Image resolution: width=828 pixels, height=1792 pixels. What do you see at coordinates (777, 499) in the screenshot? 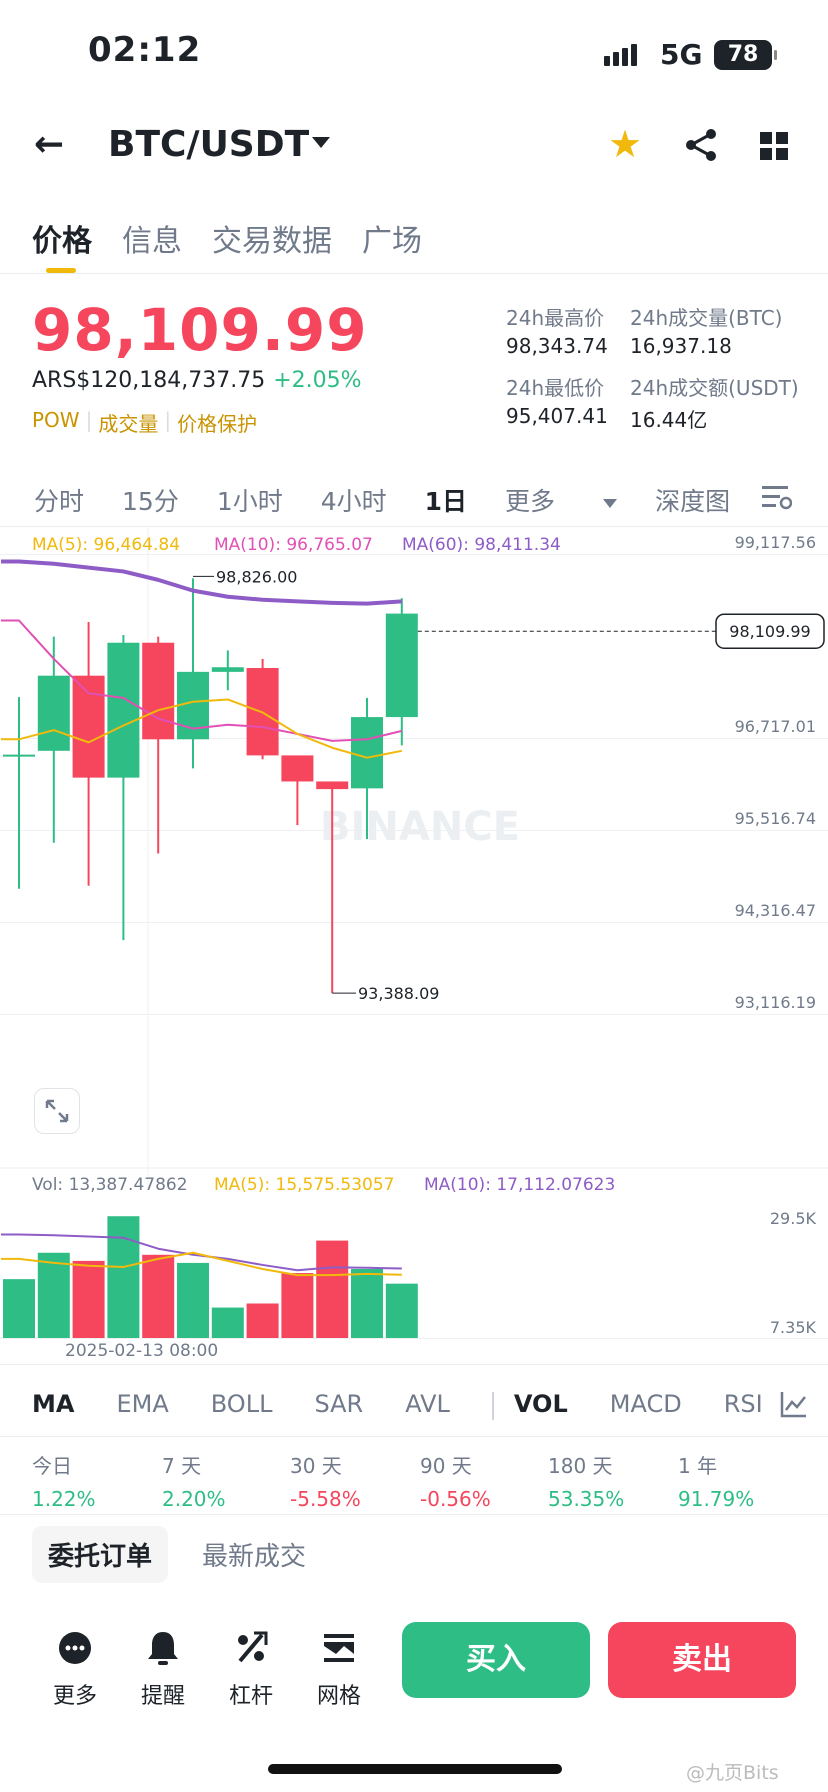
I see `chart-settings-icon` at bounding box center [777, 499].